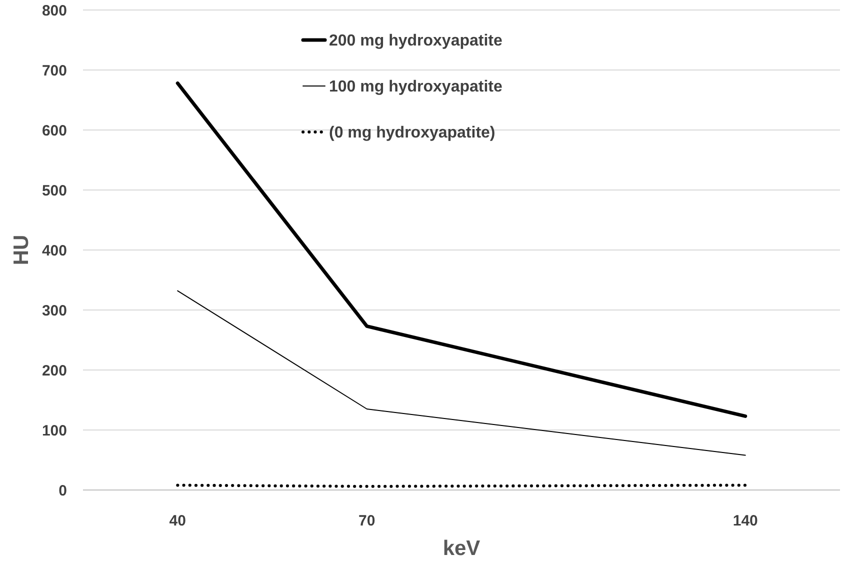 Image resolution: width=845 pixels, height=578 pixels. Describe the element at coordinates (54, 71) in the screenshot. I see `y-tick-label: 700` at that location.